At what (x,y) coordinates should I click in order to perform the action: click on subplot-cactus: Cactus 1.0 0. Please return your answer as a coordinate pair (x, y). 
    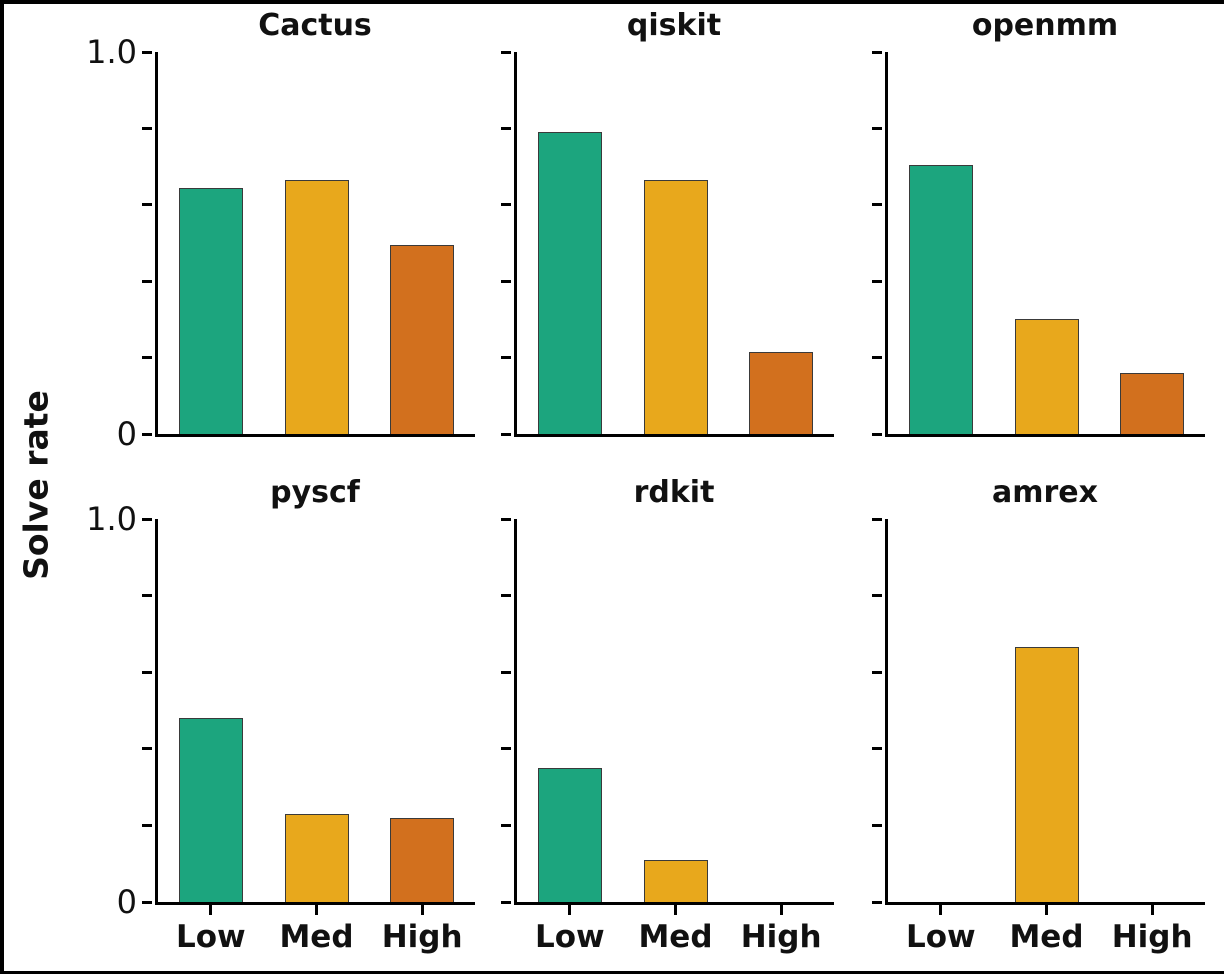
    Looking at the image, I should click on (280, 230).